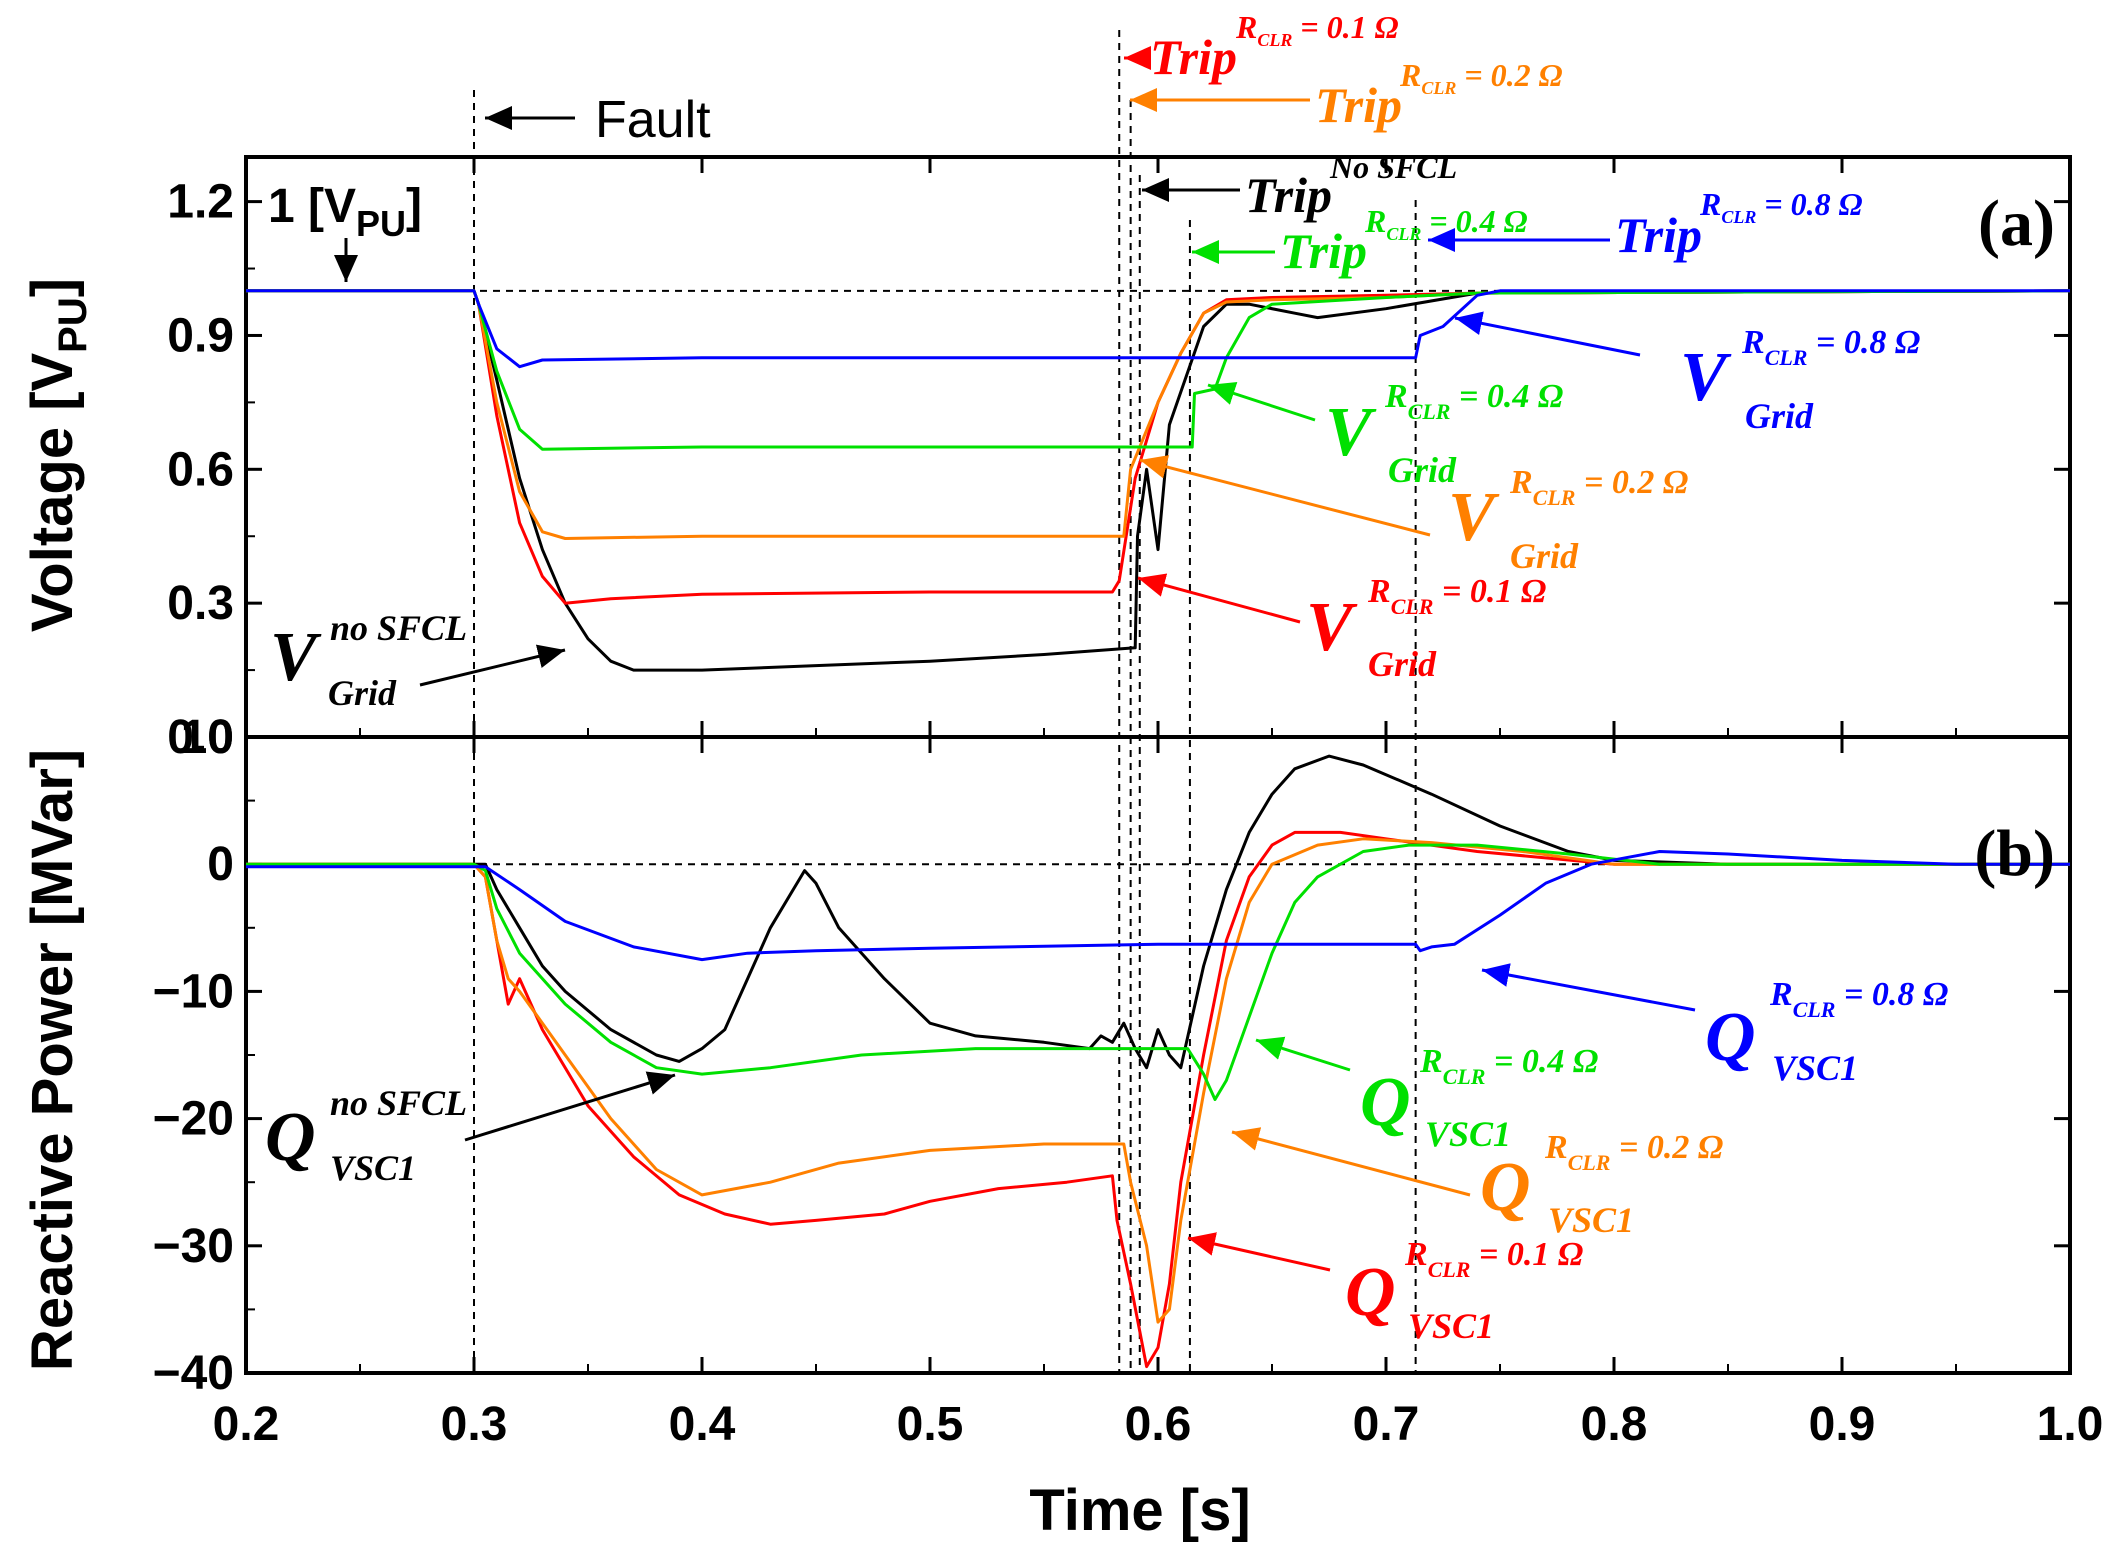 This screenshot has width=2126, height=1558. I want to click on trip-r04-annotation: Trip RCLR = 0.4 Ω, so click(1360, 241).